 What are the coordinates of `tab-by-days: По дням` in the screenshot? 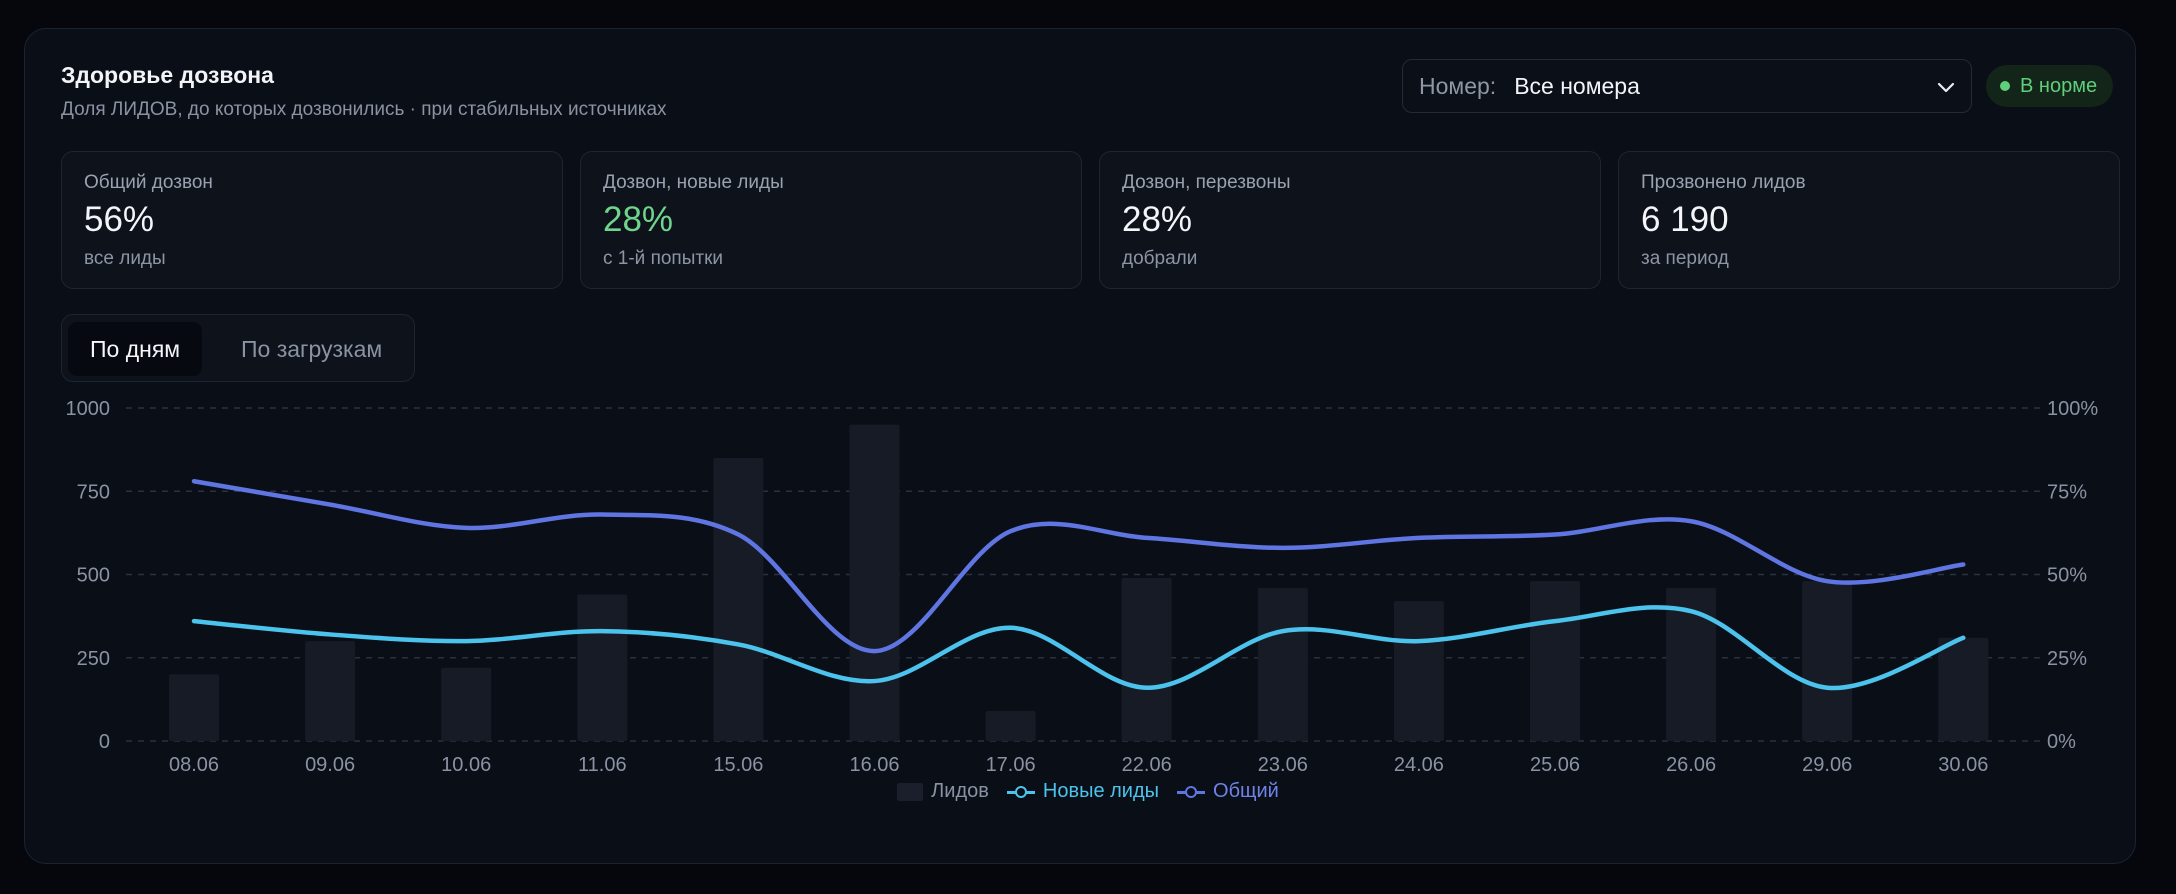 It's located at (135, 349).